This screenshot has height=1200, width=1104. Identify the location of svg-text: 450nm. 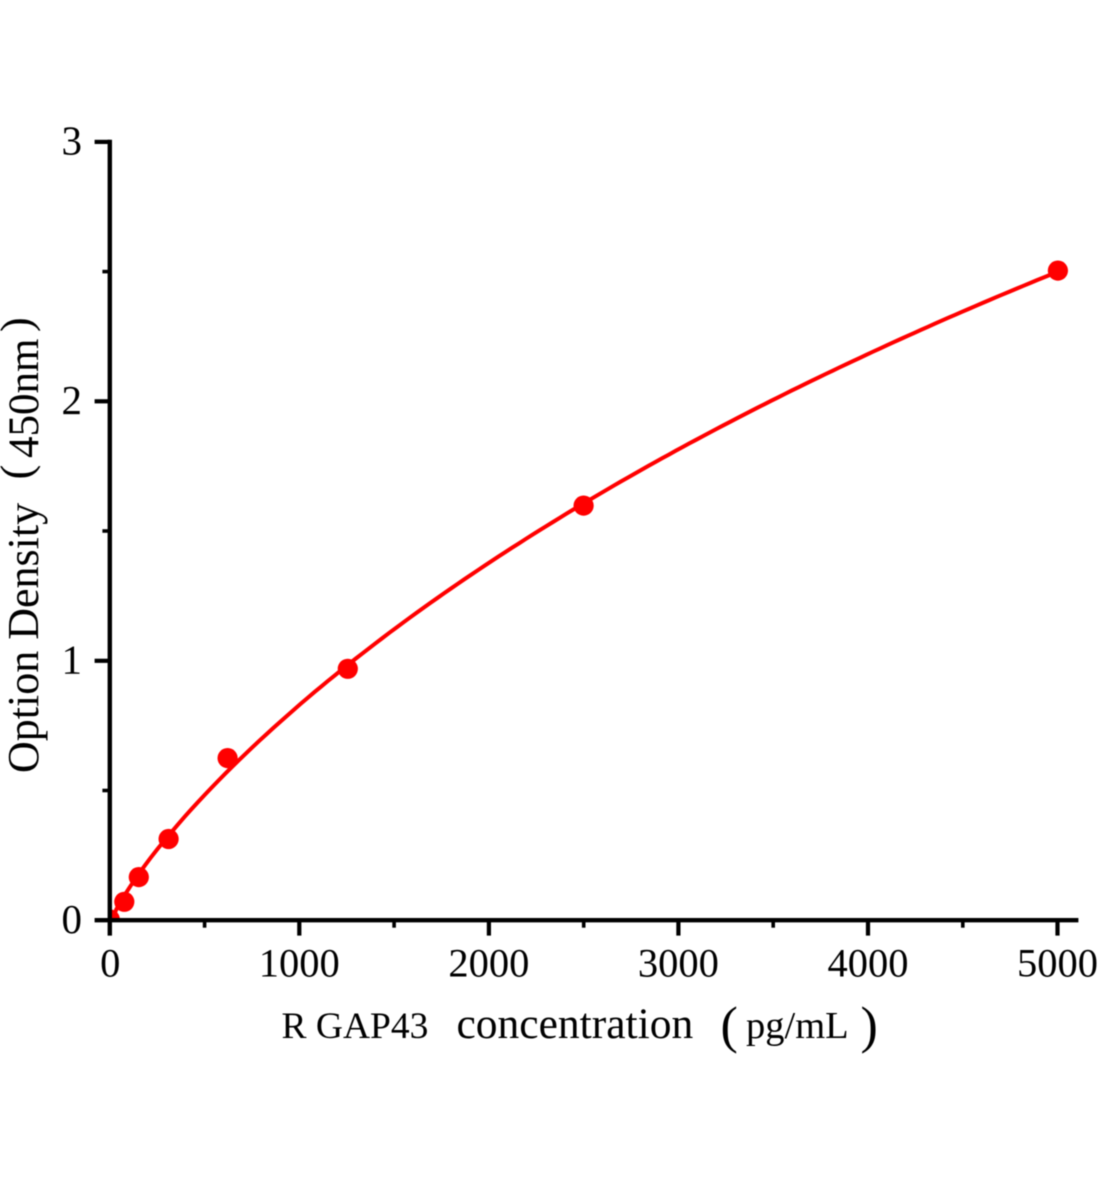
(24, 398).